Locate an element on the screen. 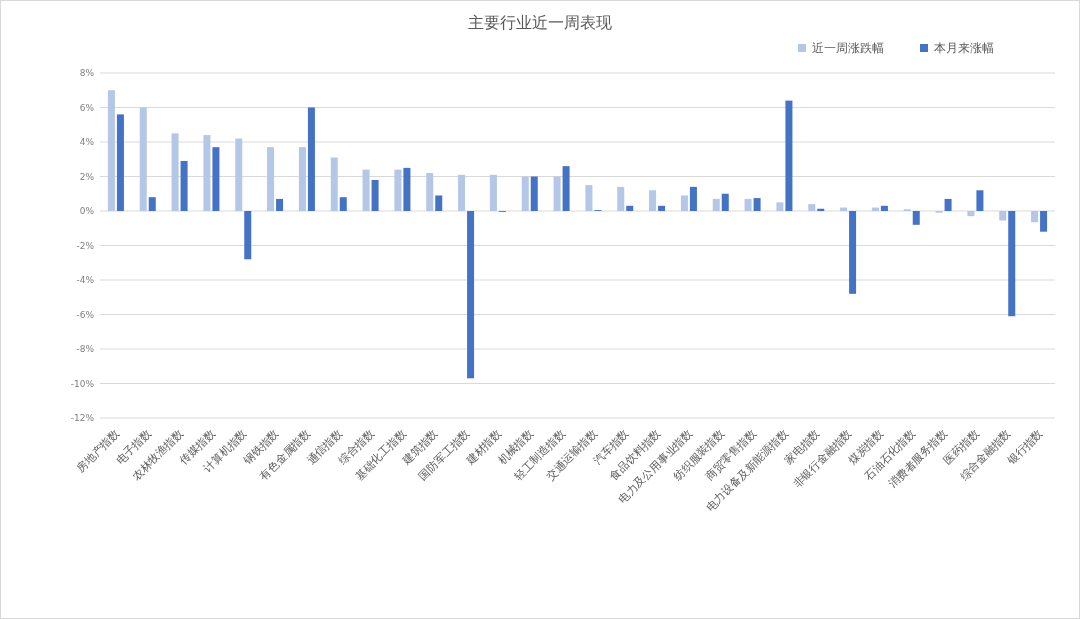 The height and width of the screenshot is (619, 1080). legend-label: 近一周涨跌幅 is located at coordinates (848, 48).